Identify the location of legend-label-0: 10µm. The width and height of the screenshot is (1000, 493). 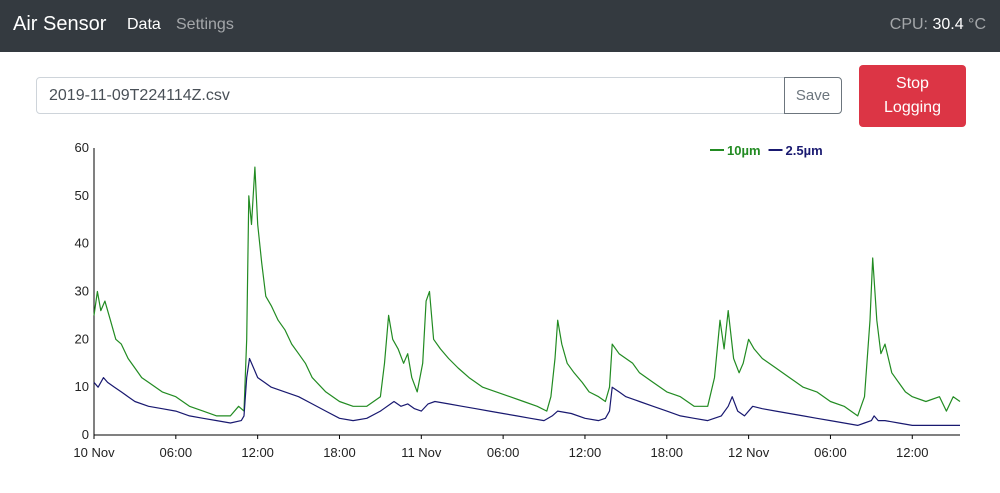
(744, 150).